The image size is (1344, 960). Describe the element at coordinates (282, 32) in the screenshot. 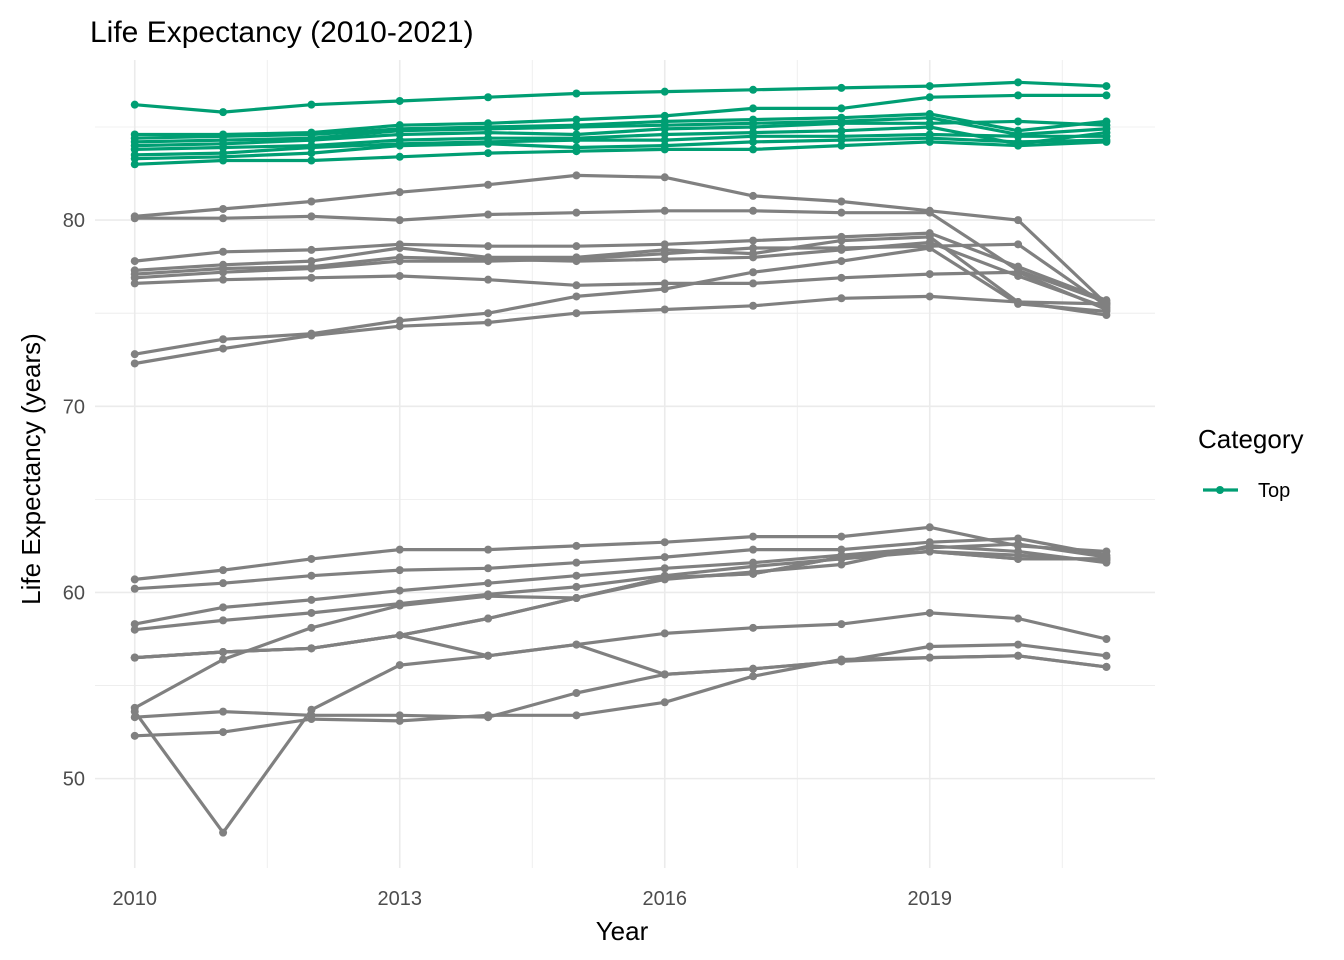

I see `chart-title: Life Expectancy (2010-2021)` at that location.